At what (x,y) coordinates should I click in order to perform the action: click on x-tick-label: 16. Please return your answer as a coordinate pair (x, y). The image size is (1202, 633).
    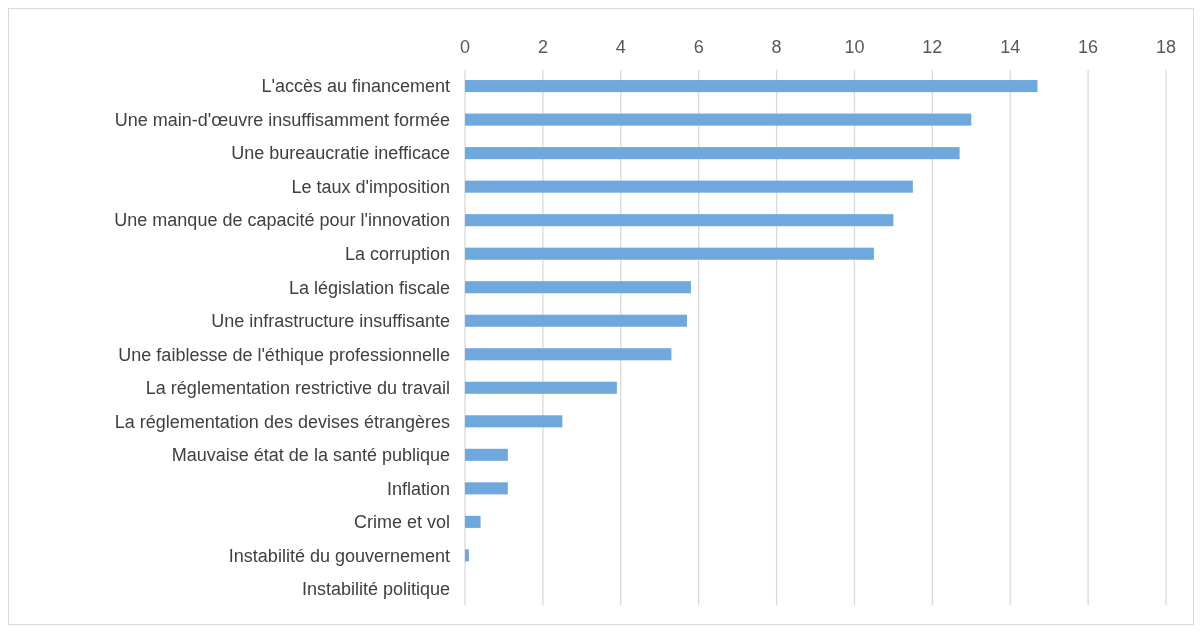
    Looking at the image, I should click on (1088, 47).